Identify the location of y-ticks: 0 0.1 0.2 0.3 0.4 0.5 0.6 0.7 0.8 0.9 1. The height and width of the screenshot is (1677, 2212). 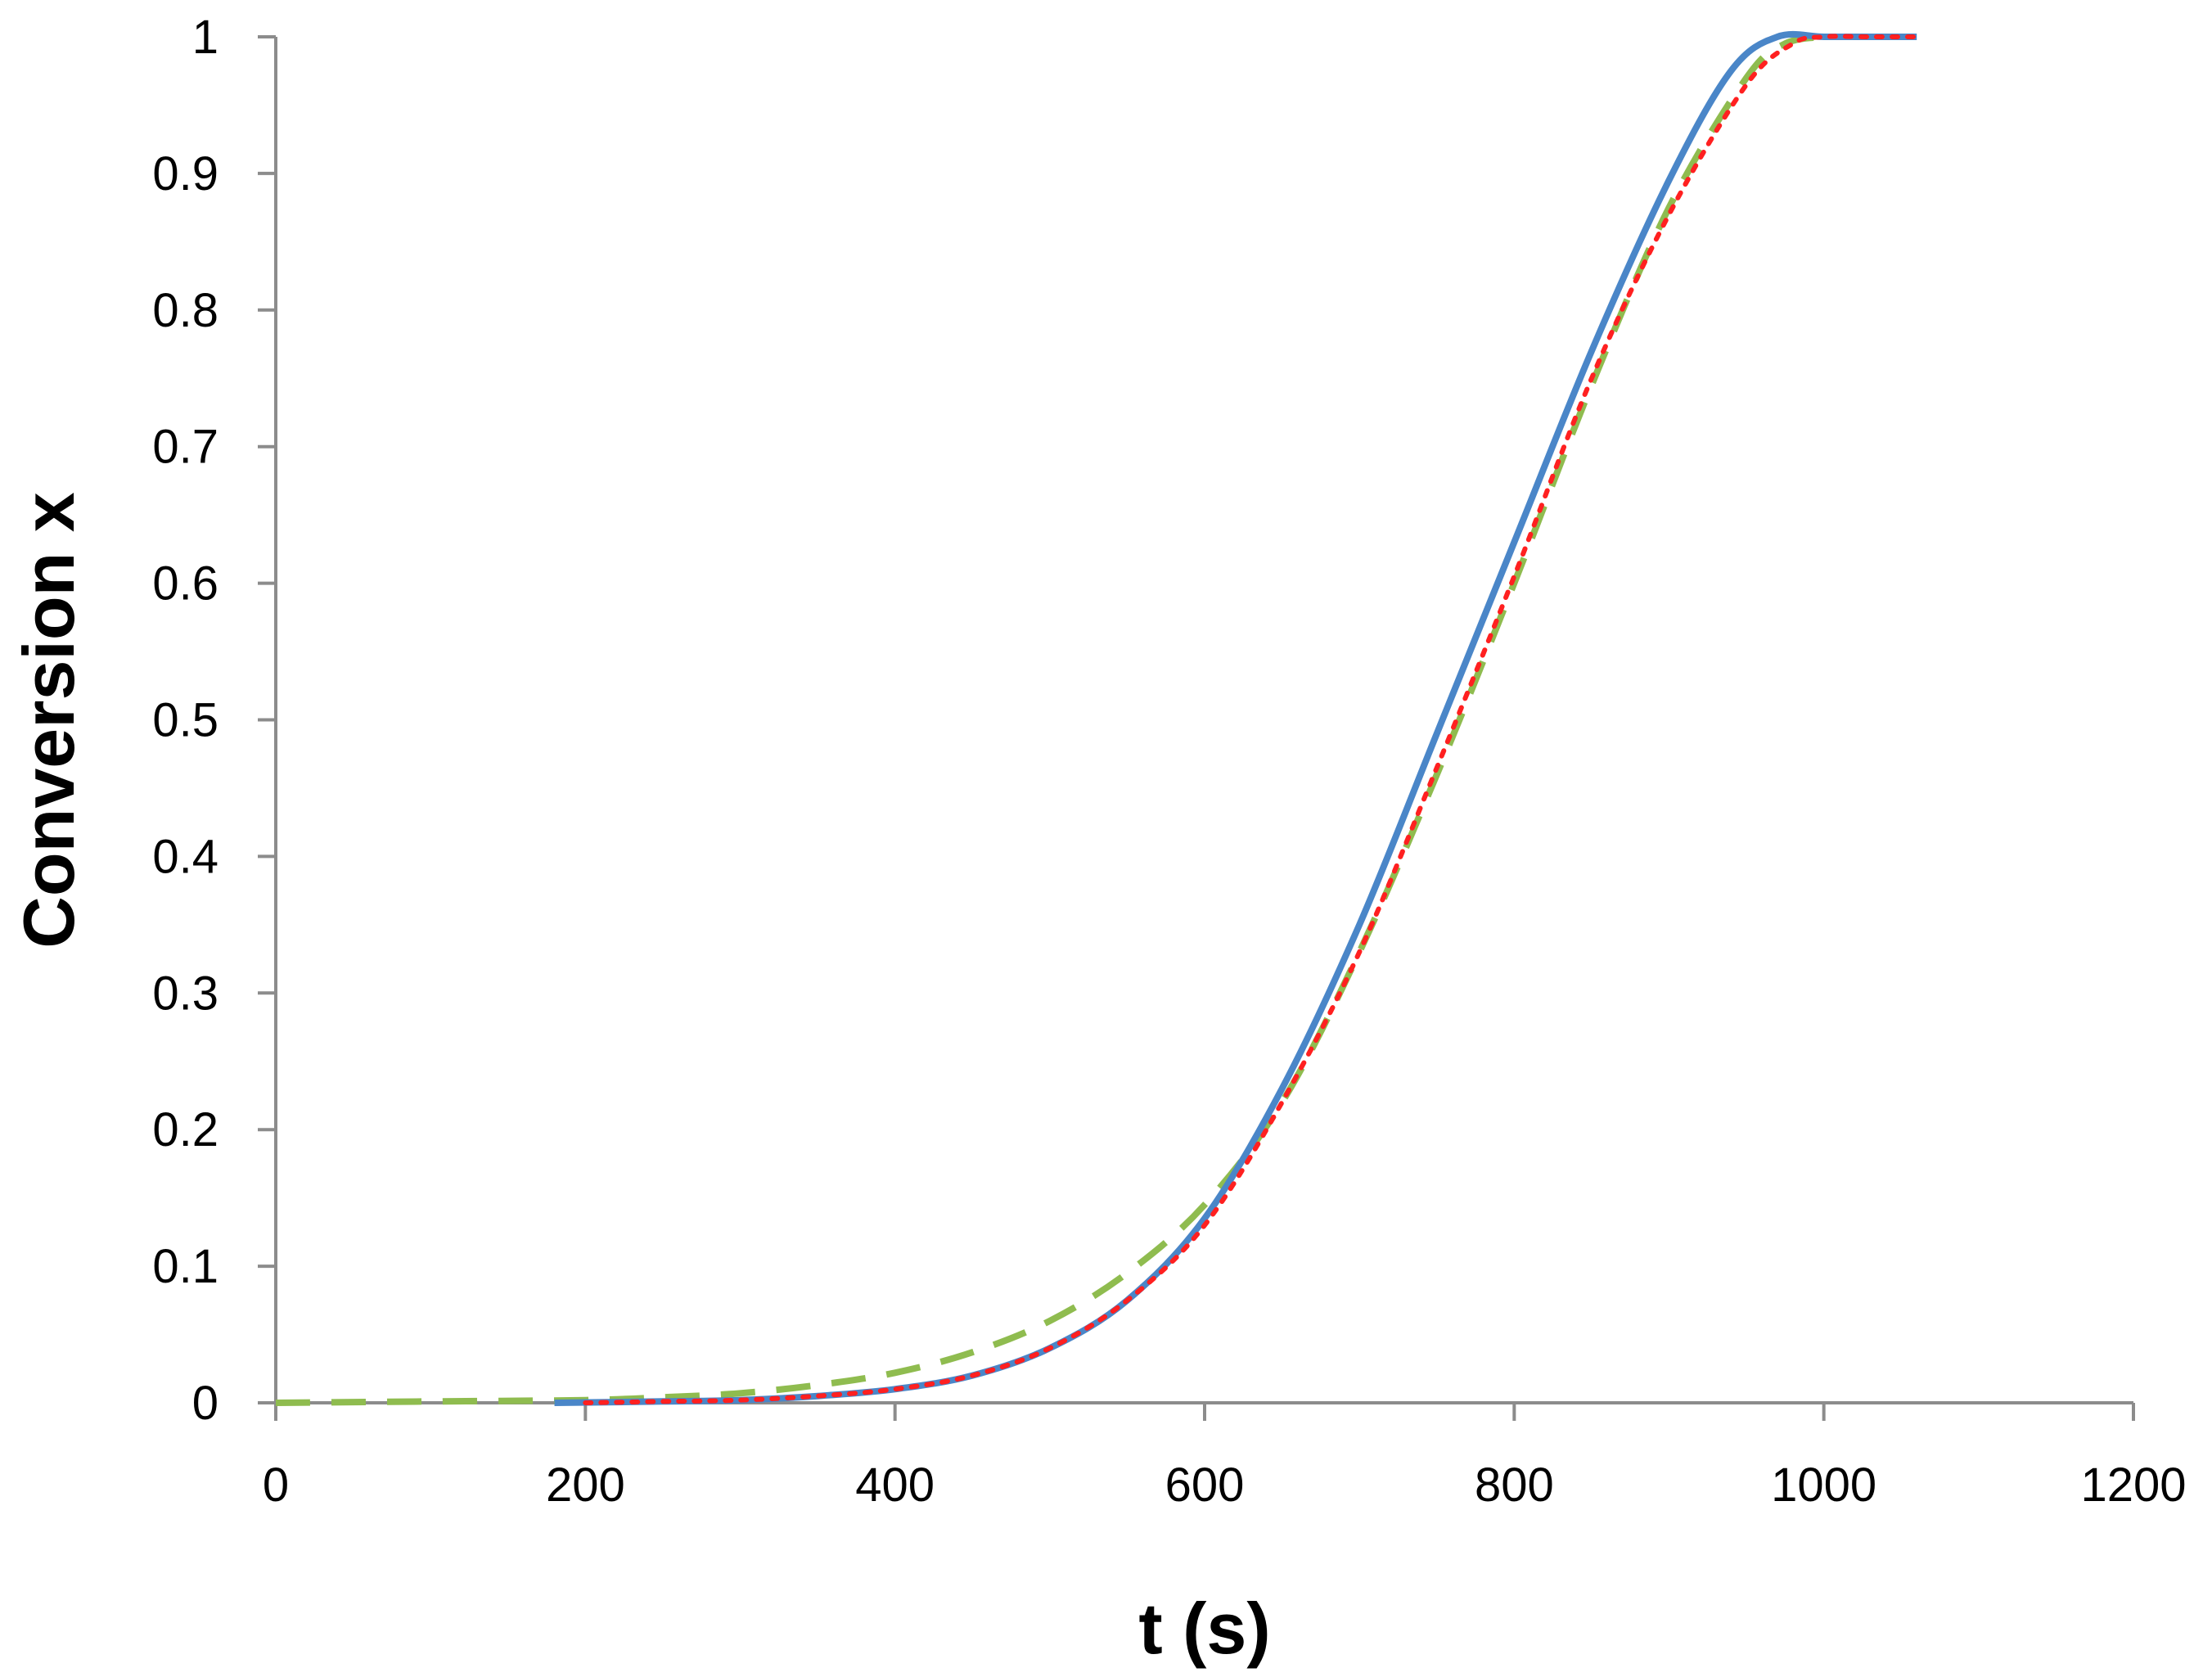
(214, 720).